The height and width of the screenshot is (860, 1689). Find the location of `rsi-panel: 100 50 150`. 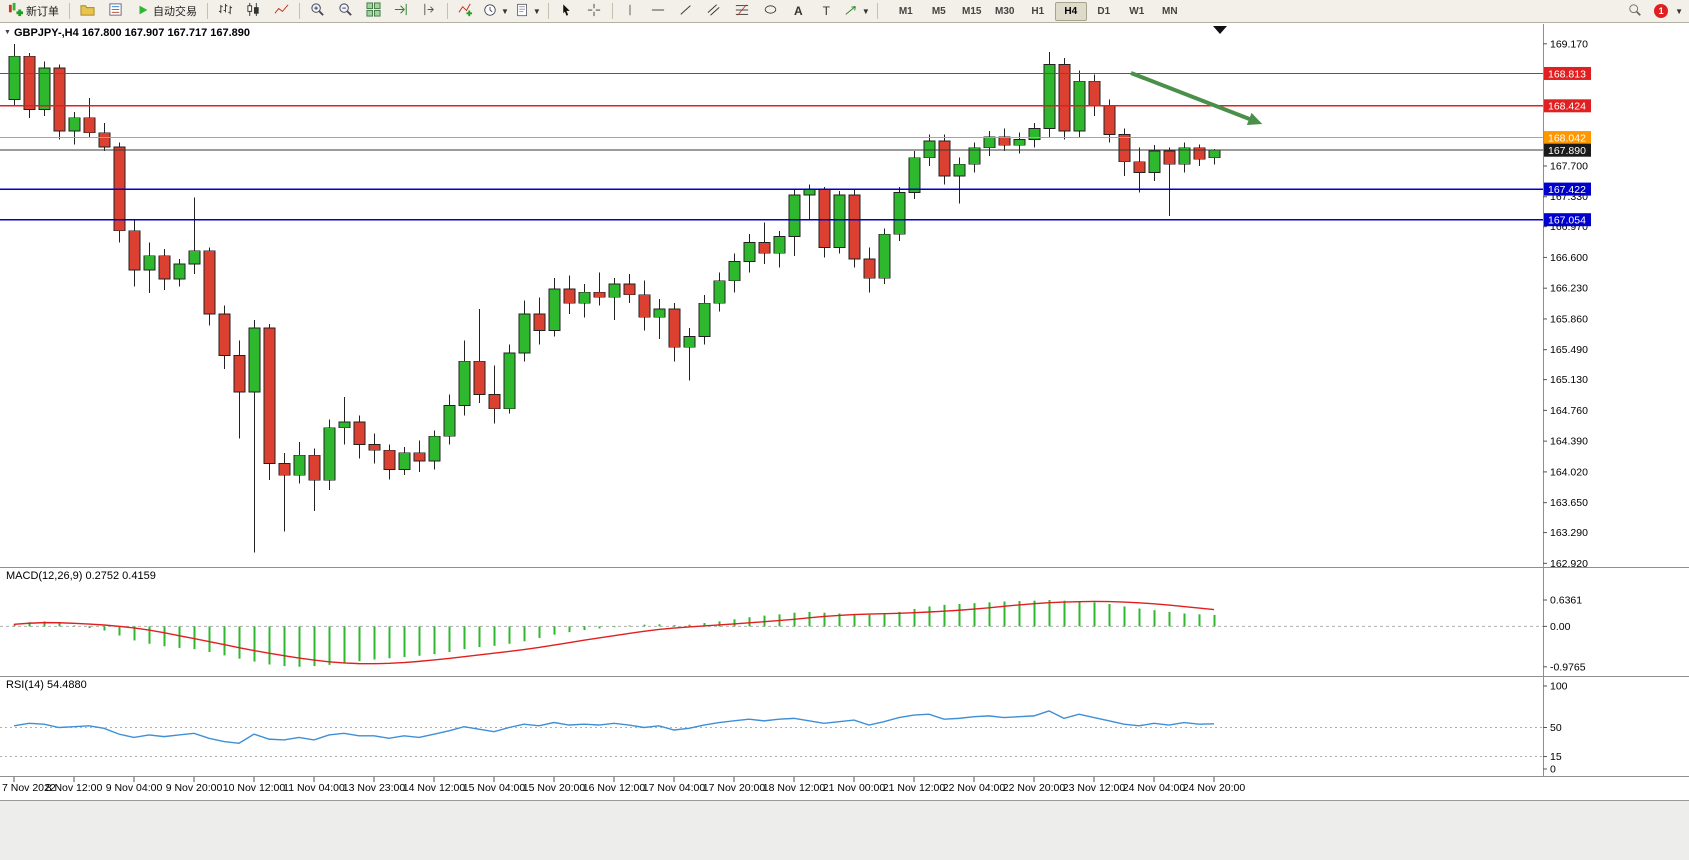

rsi-panel: 100 50 150 is located at coordinates (784, 728).